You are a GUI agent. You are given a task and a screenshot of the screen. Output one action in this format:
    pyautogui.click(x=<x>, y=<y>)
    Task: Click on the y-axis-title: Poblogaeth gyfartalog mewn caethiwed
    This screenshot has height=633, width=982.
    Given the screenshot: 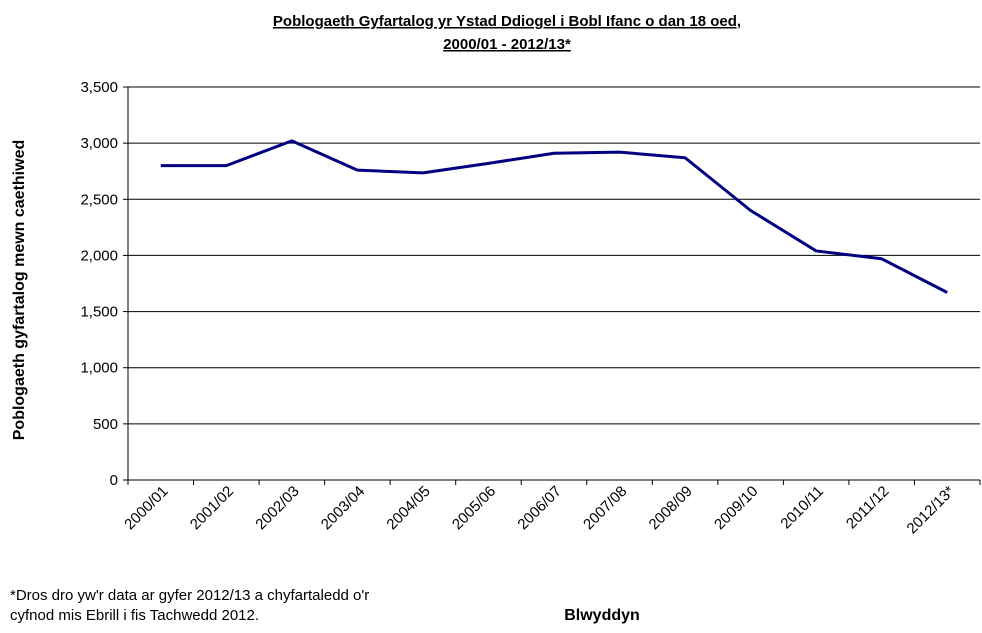 What is the action you would take?
    pyautogui.click(x=19, y=290)
    